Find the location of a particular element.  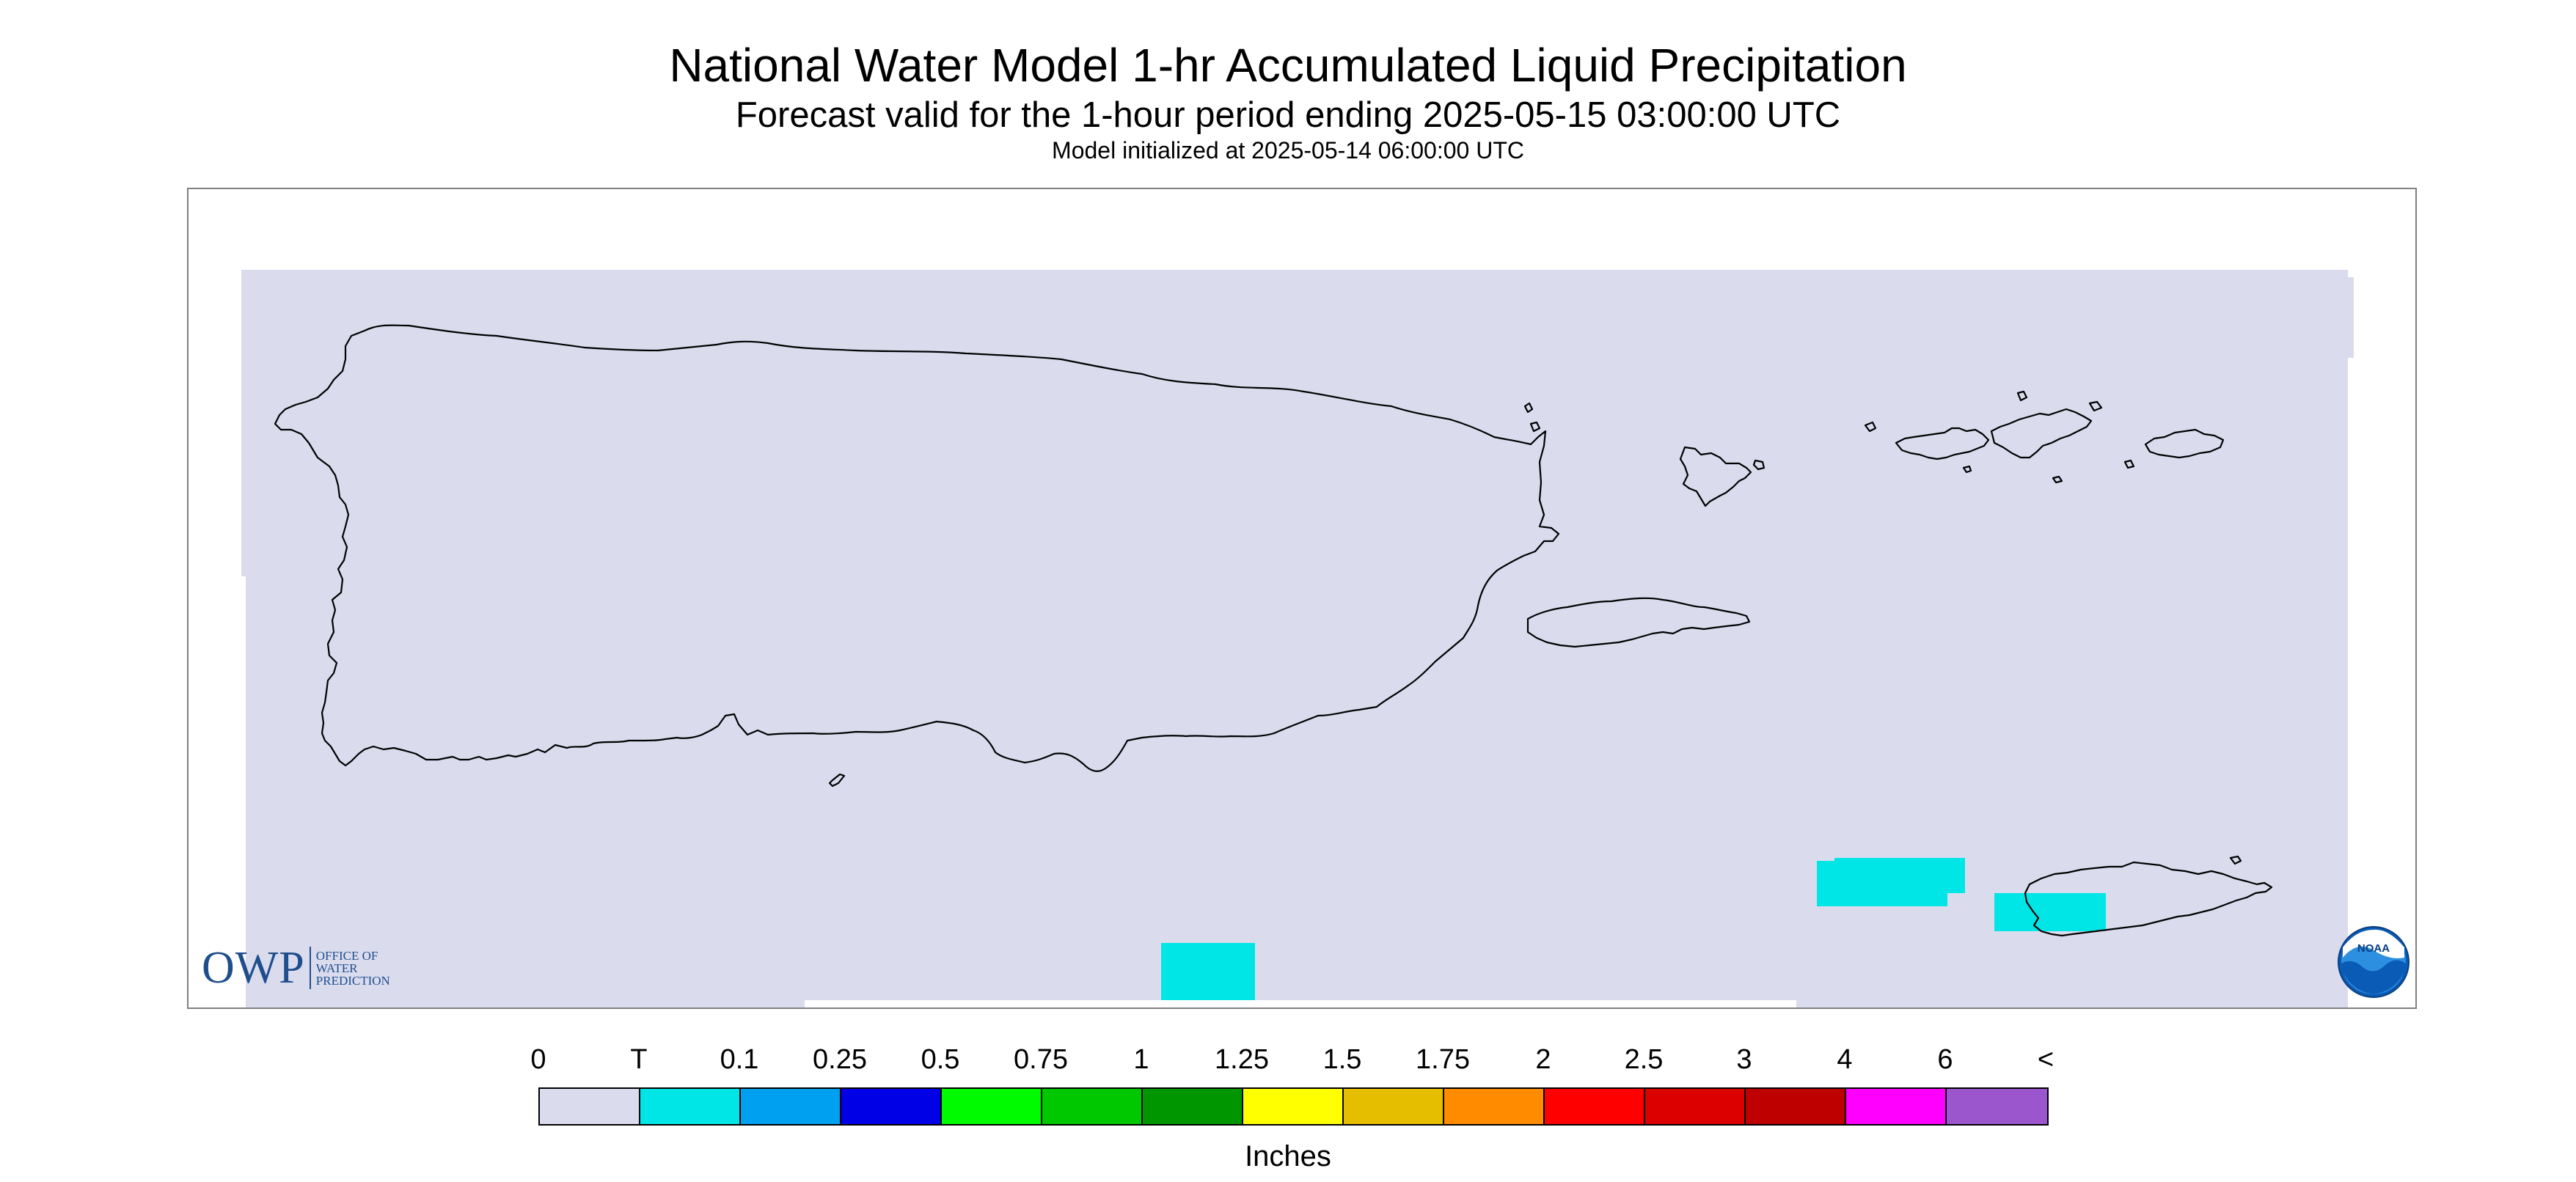

legend-label: 1.5 is located at coordinates (1342, 1059).